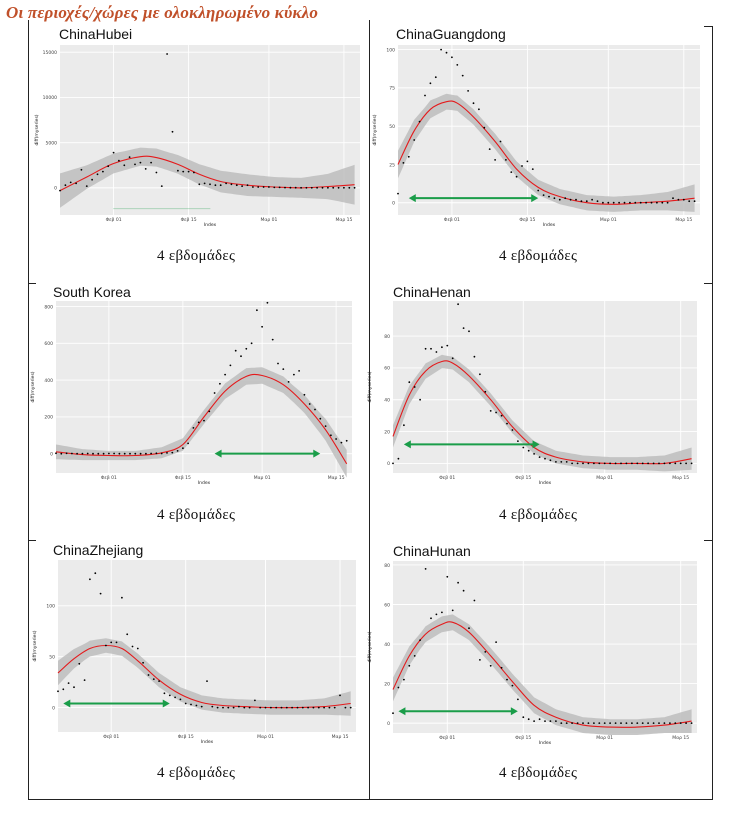 The image size is (748, 815). Describe the element at coordinates (387, 337) in the screenshot. I see `y-tick-label: 80` at that location.